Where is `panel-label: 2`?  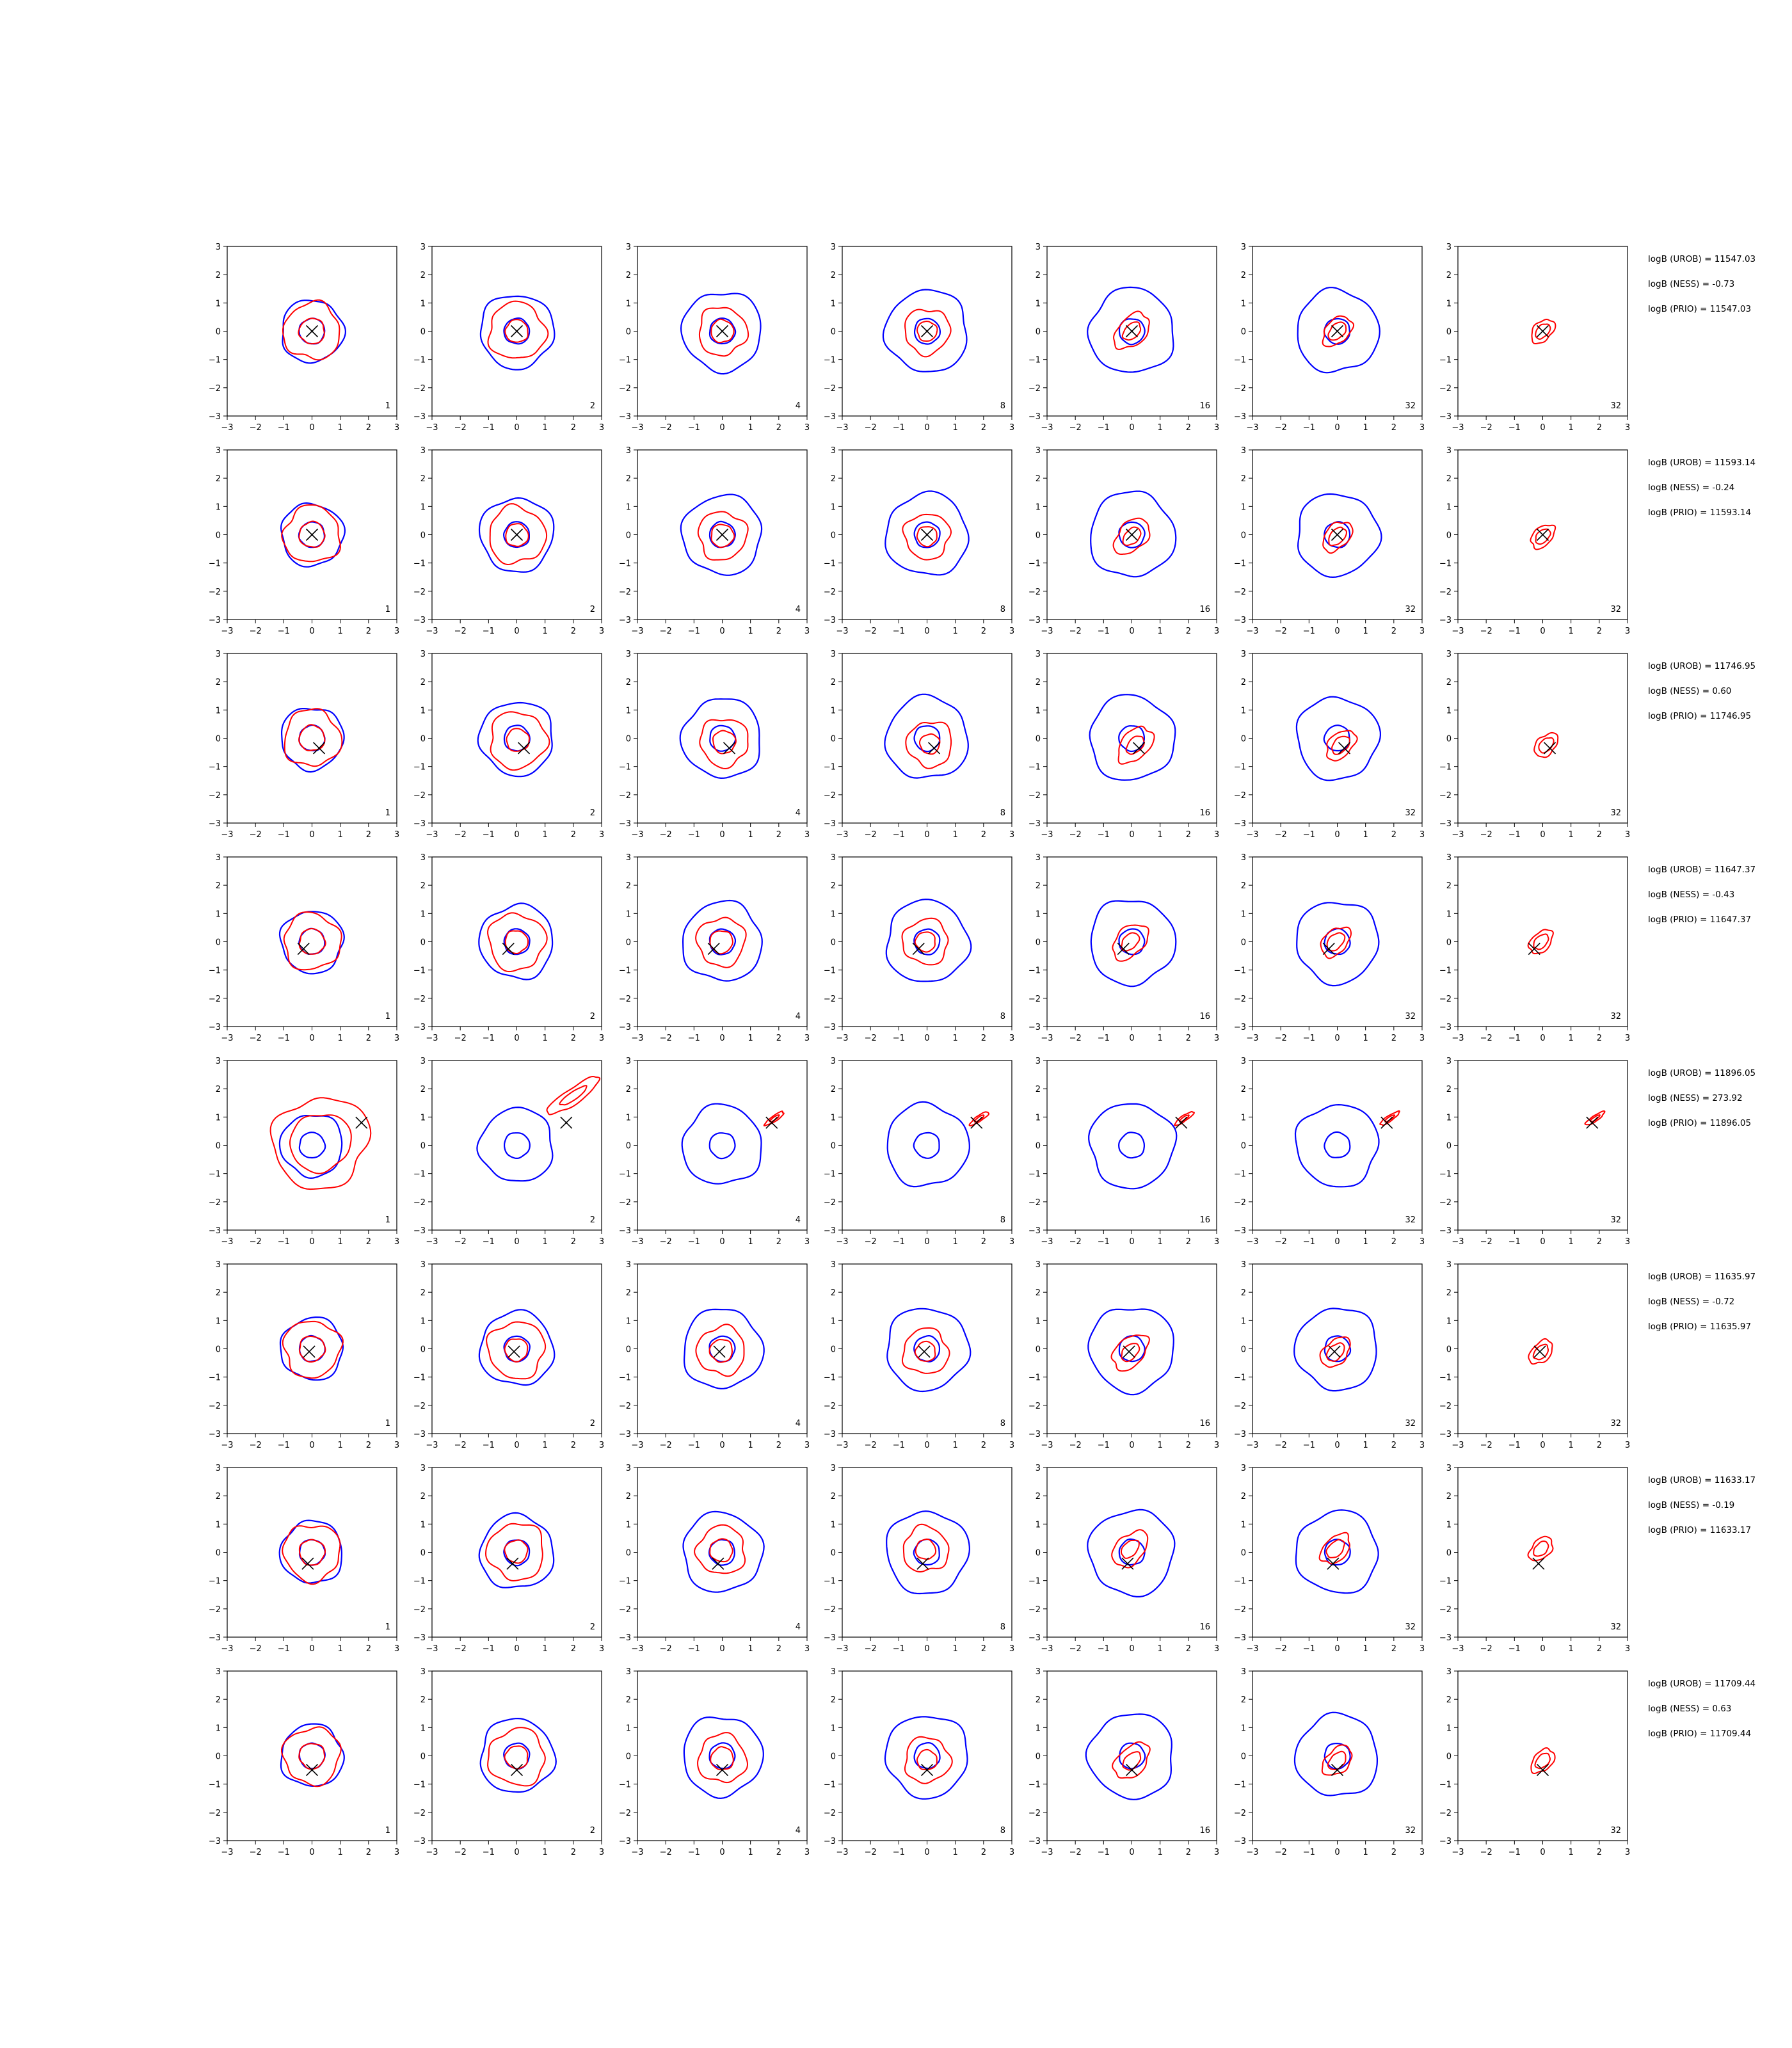 panel-label: 2 is located at coordinates (592, 1831).